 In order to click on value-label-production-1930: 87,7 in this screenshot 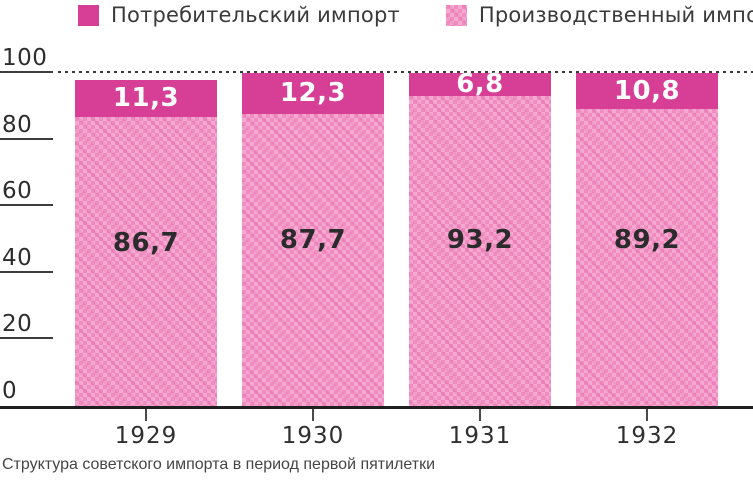, I will do `click(313, 239)`.